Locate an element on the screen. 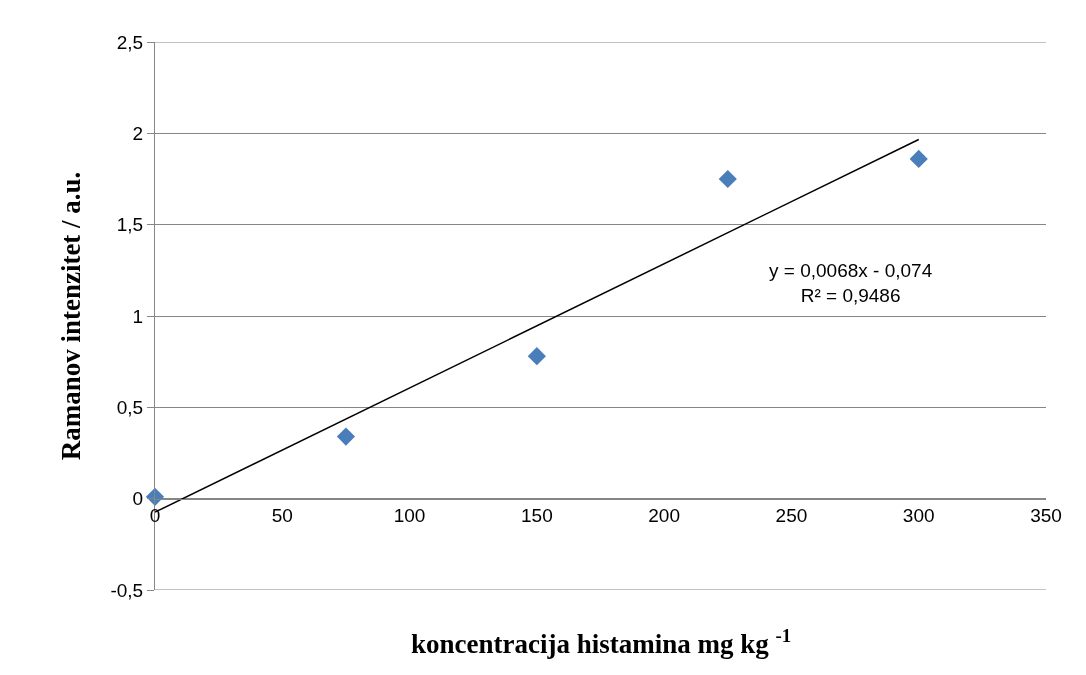 Image resolution: width=1086 pixels, height=675 pixels. x-tick-label: 150 is located at coordinates (537, 516).